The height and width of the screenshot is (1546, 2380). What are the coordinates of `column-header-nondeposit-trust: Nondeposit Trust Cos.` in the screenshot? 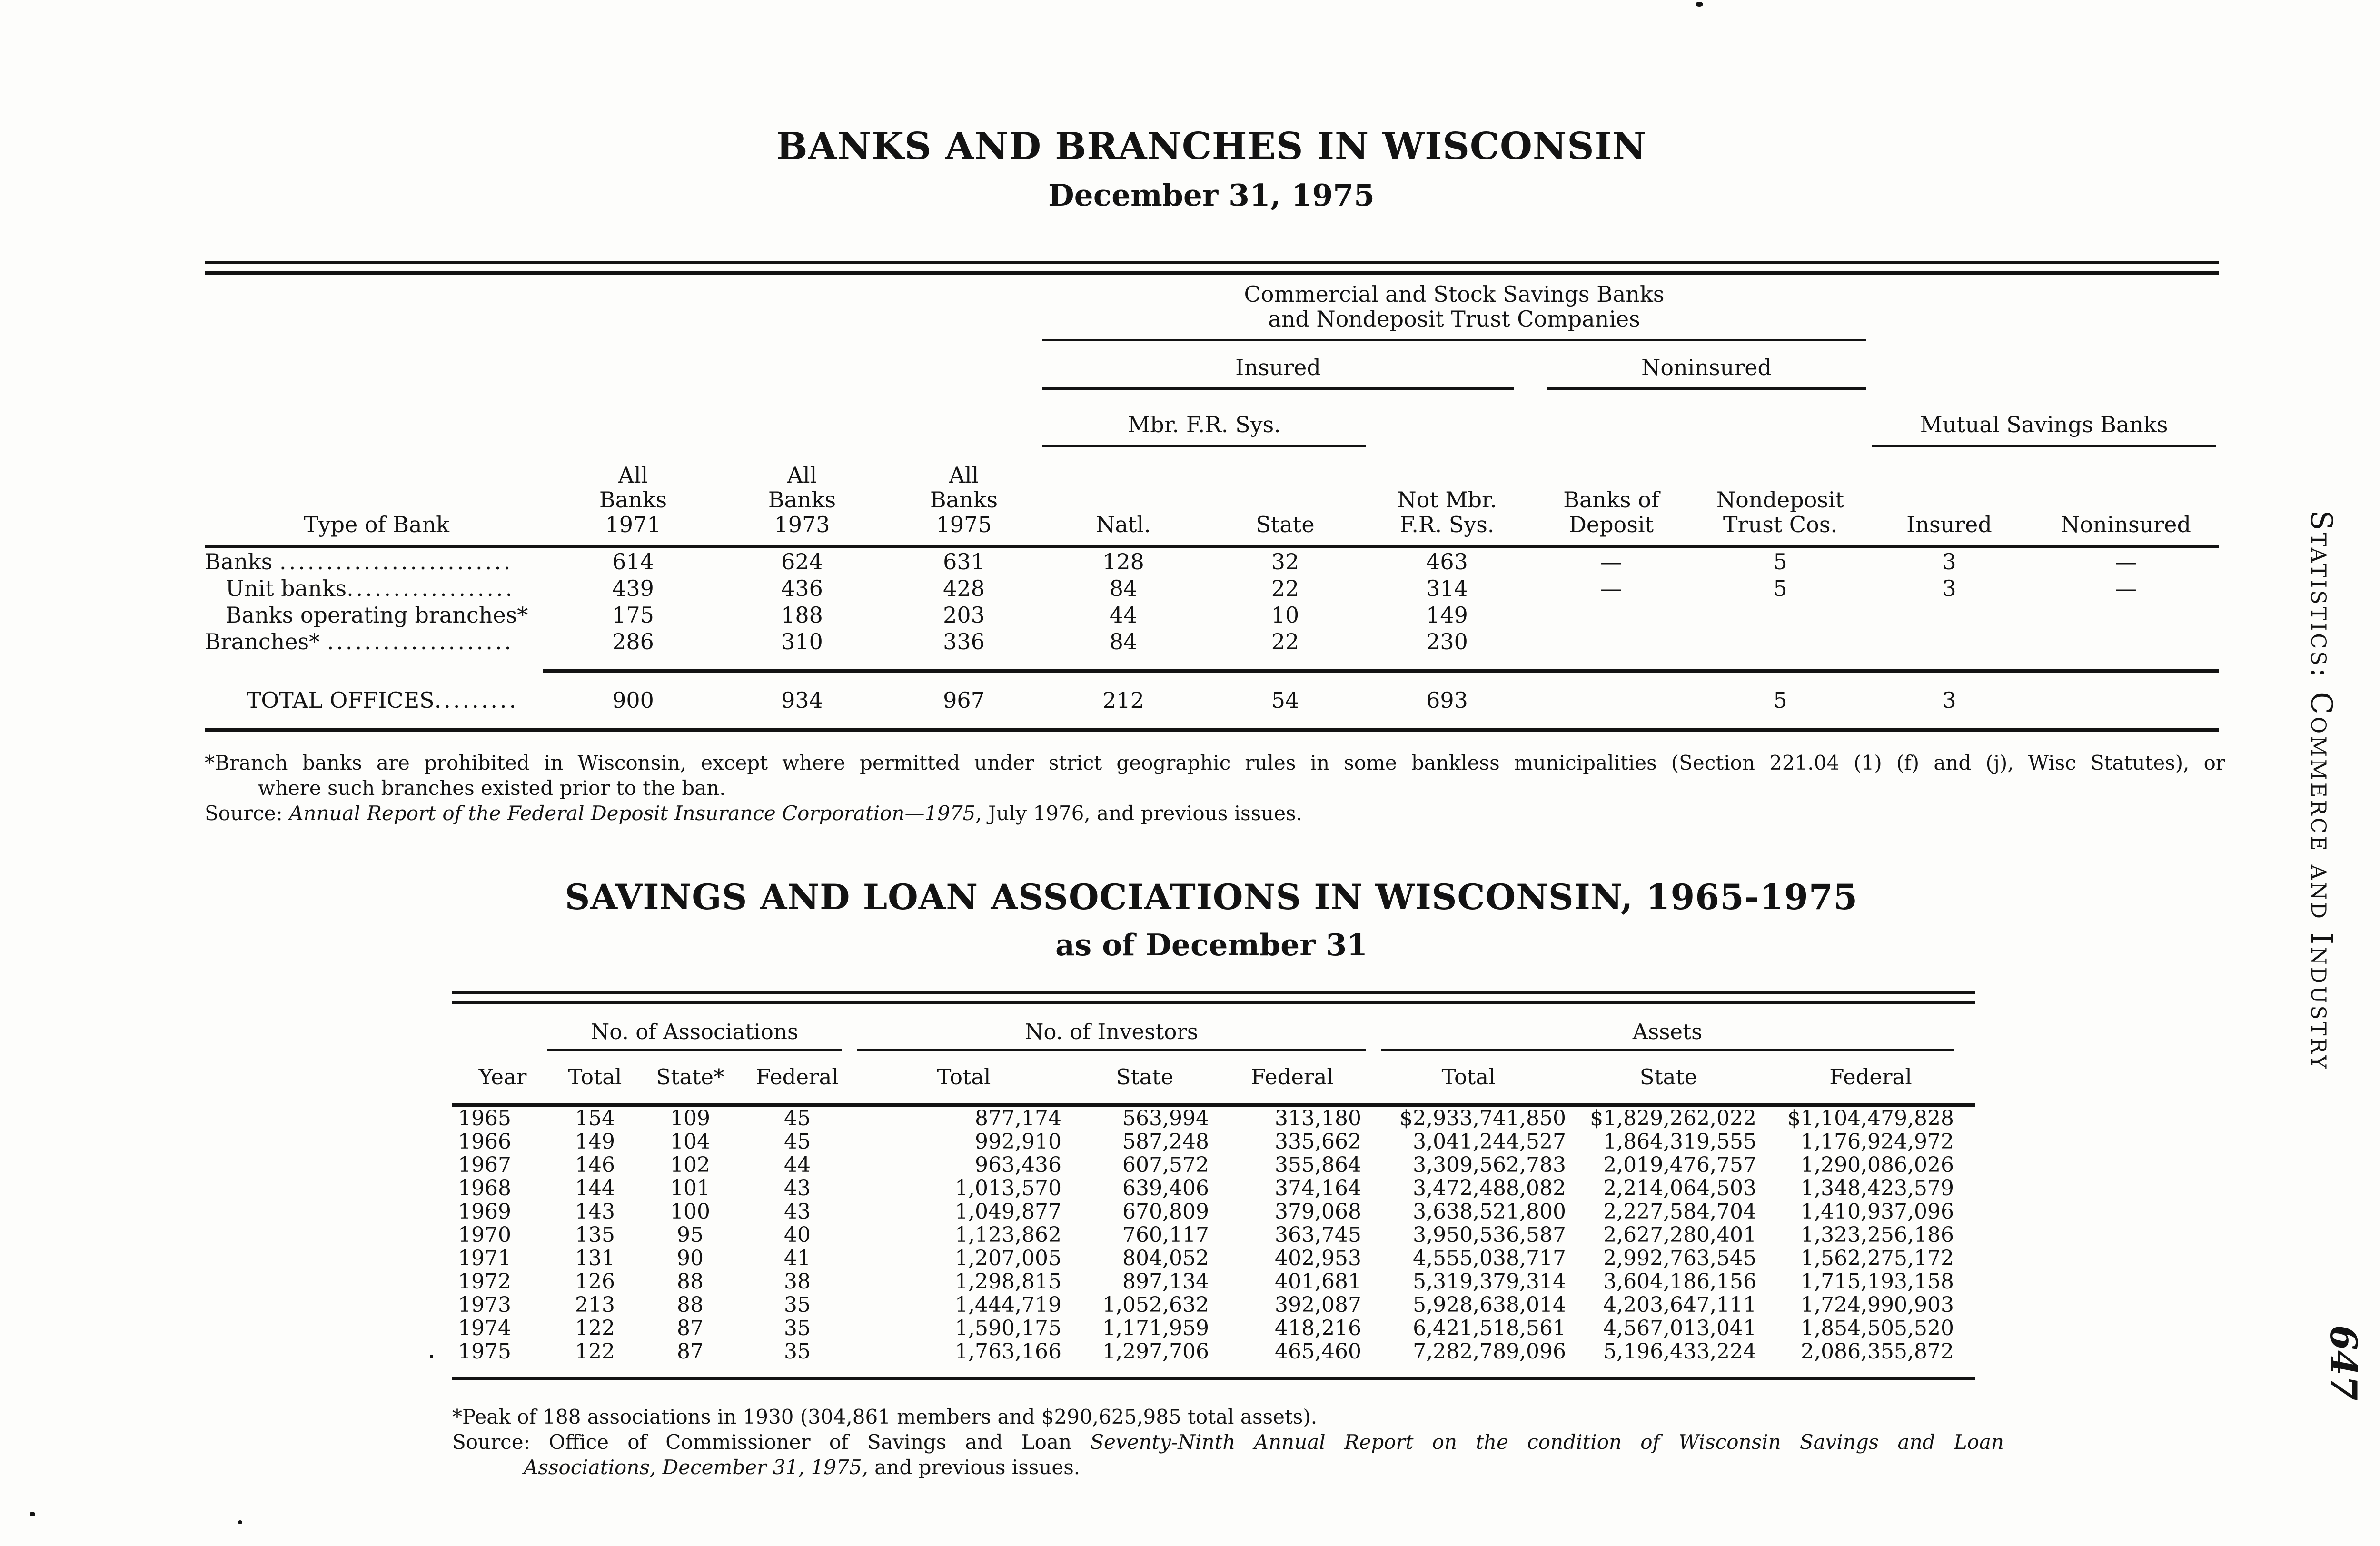 It's located at (1780, 512).